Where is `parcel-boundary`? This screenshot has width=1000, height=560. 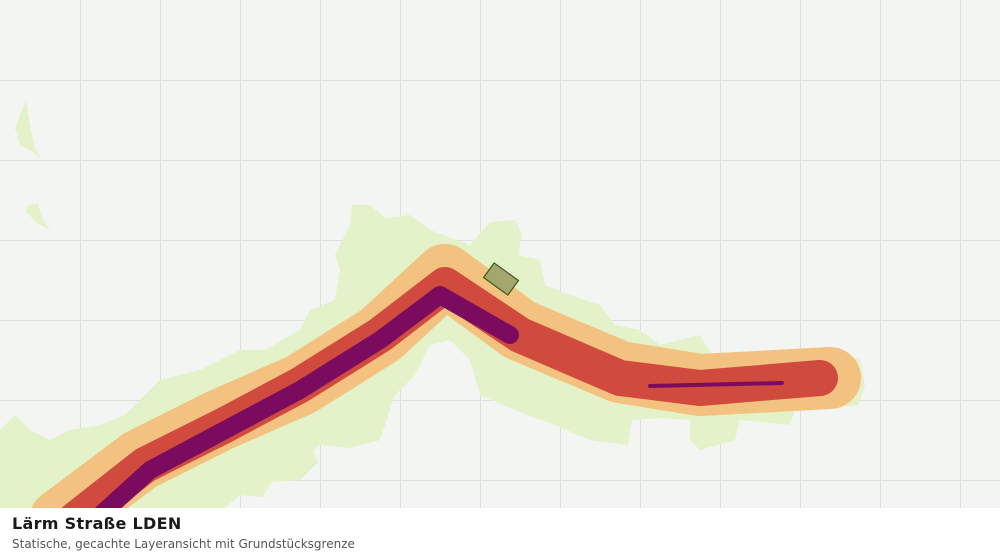 parcel-boundary is located at coordinates (501, 279).